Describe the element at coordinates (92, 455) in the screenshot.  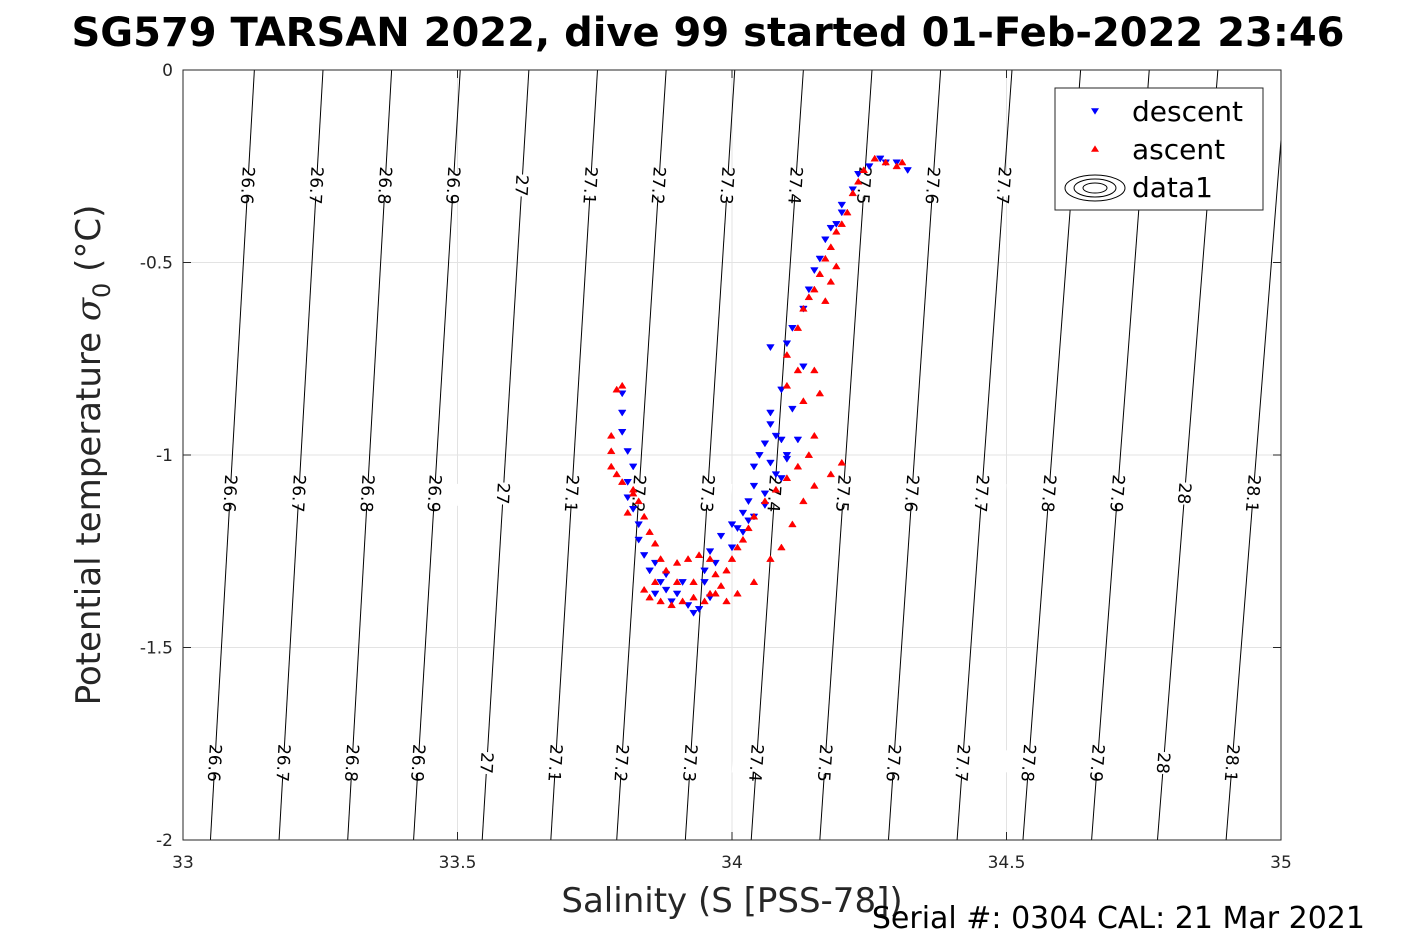
I see `y-axis-label: Potential temperature σ0 (°C)` at that location.